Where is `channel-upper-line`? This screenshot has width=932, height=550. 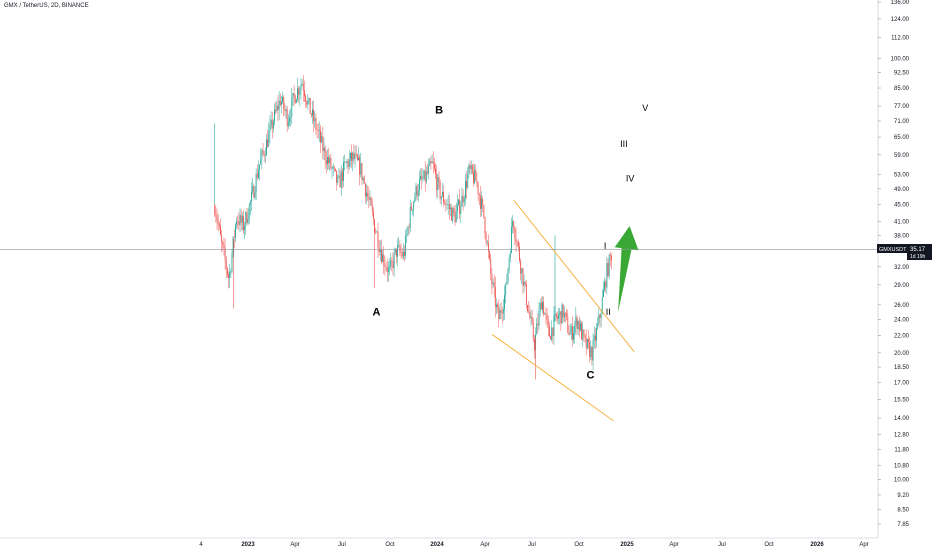
channel-upper-line is located at coordinates (574, 276).